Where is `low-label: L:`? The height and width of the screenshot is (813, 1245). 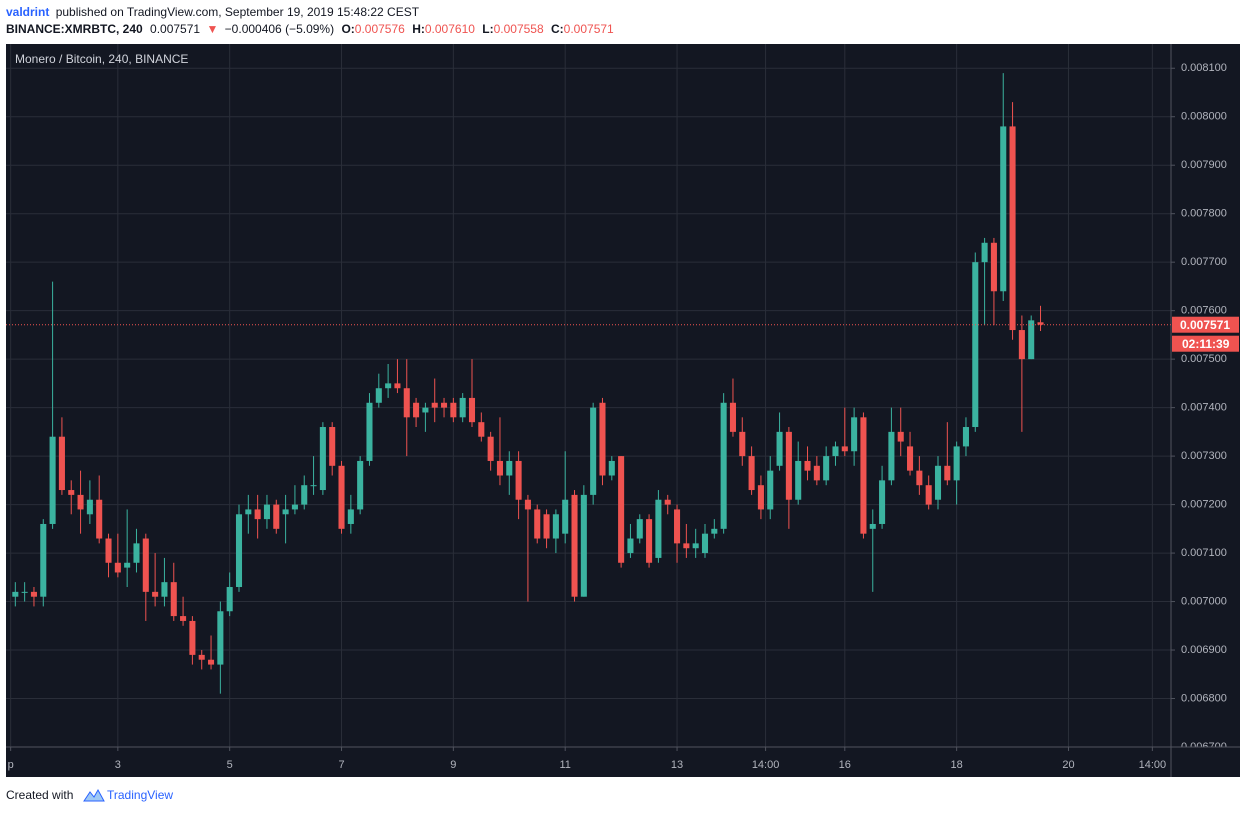 low-label: L: is located at coordinates (487, 29).